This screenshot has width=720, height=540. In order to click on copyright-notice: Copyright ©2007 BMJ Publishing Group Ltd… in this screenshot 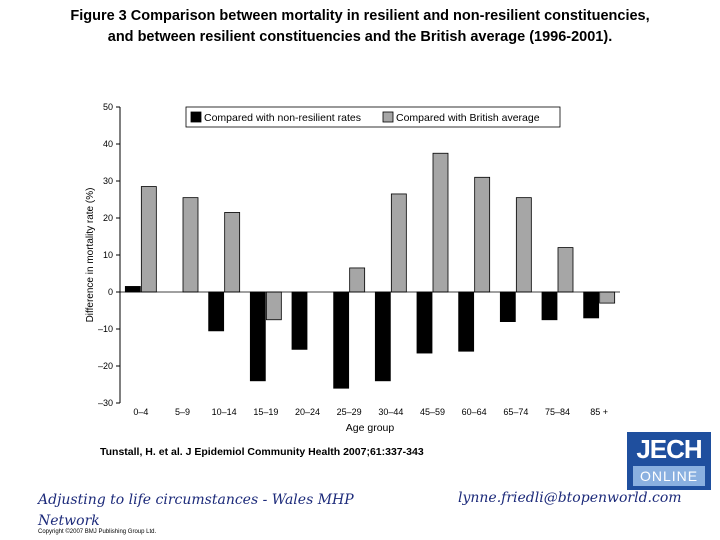, I will do `click(97, 532)`.